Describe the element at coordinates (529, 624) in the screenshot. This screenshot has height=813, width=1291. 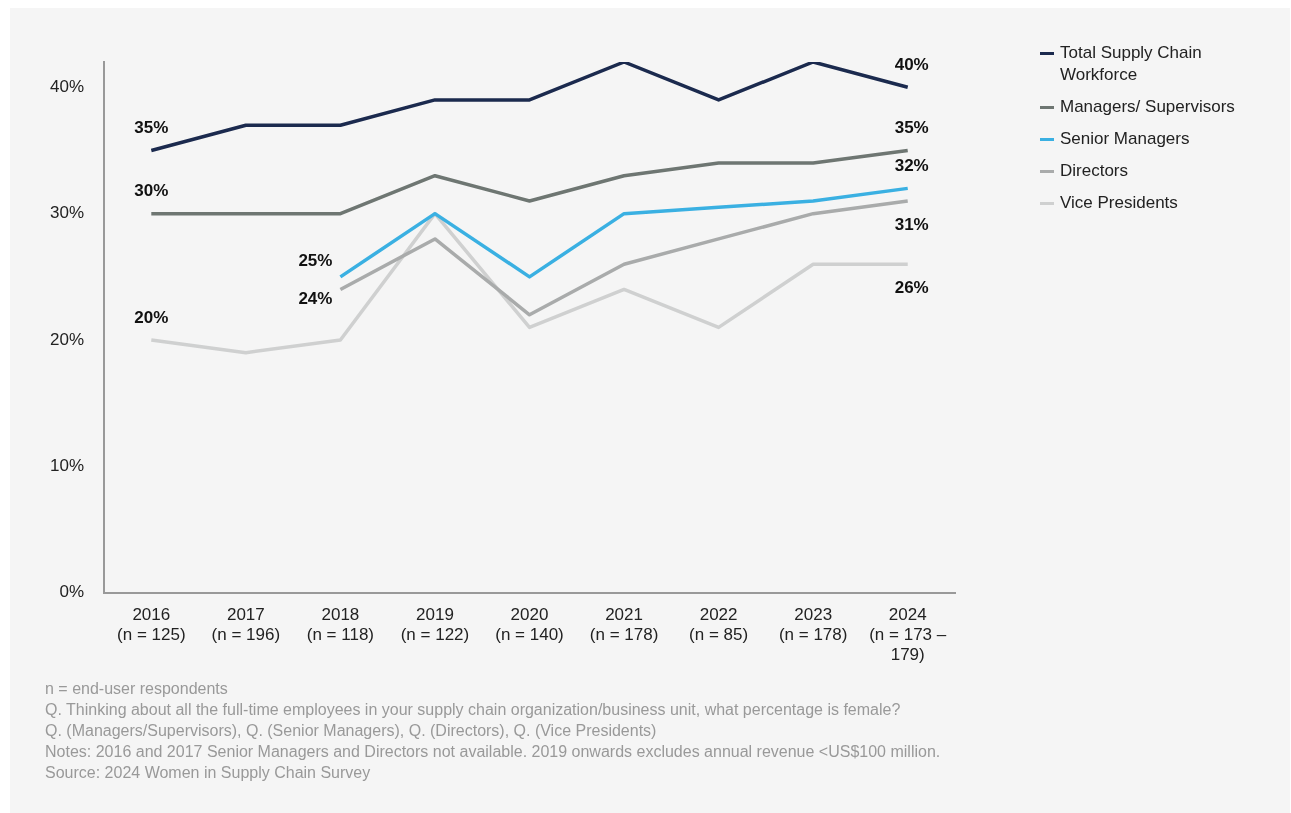
I see `x-tick-label: 2020 (n = 140)` at that location.